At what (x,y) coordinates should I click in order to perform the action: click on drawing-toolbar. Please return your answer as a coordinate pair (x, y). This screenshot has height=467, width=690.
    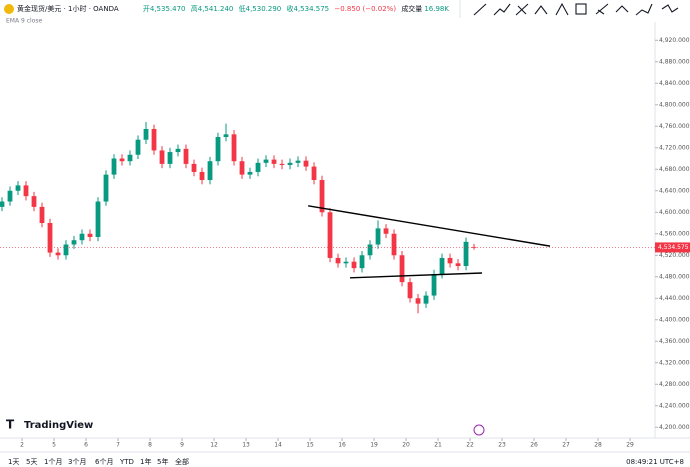
    Looking at the image, I should click on (569, 9).